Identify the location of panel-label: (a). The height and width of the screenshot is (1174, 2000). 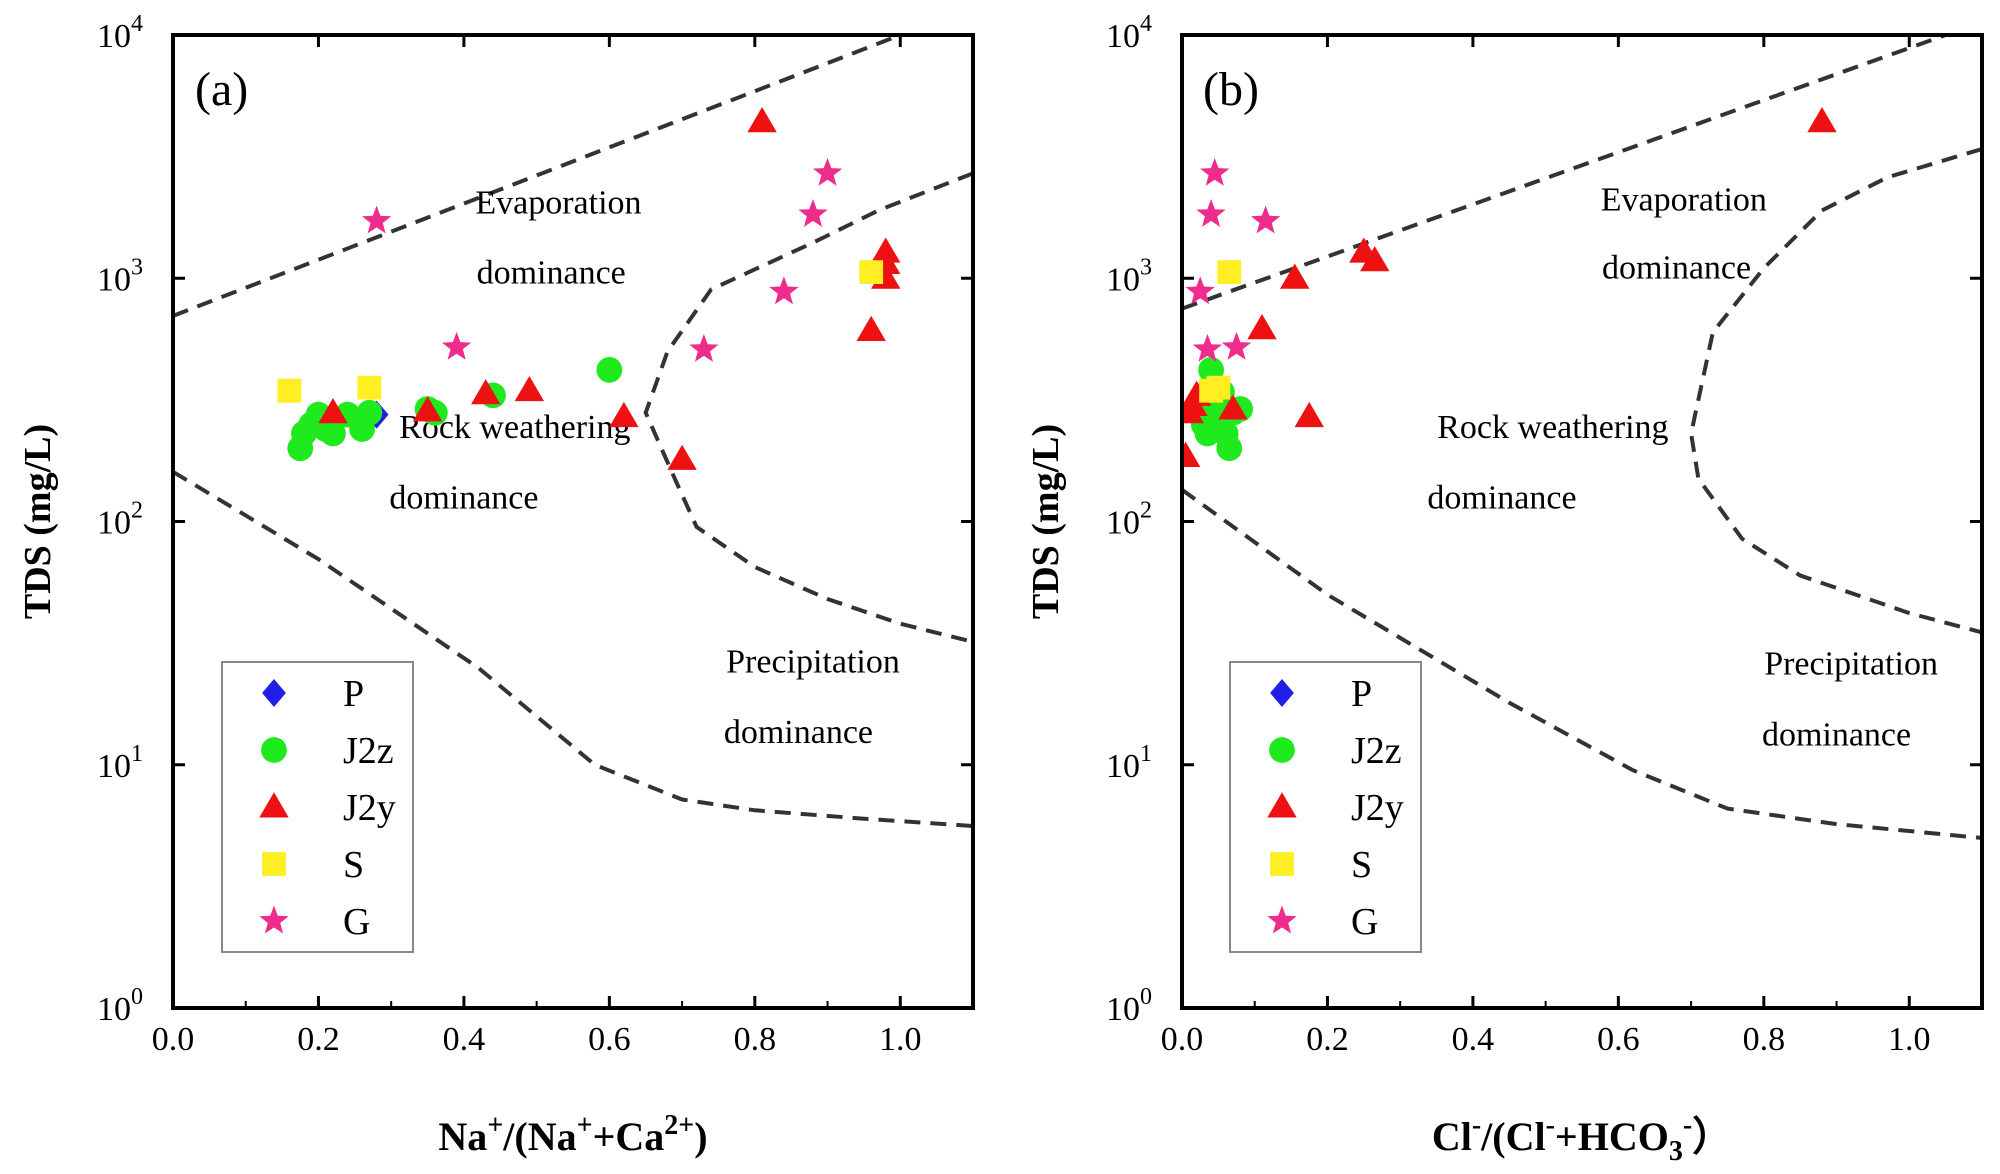
(221, 89).